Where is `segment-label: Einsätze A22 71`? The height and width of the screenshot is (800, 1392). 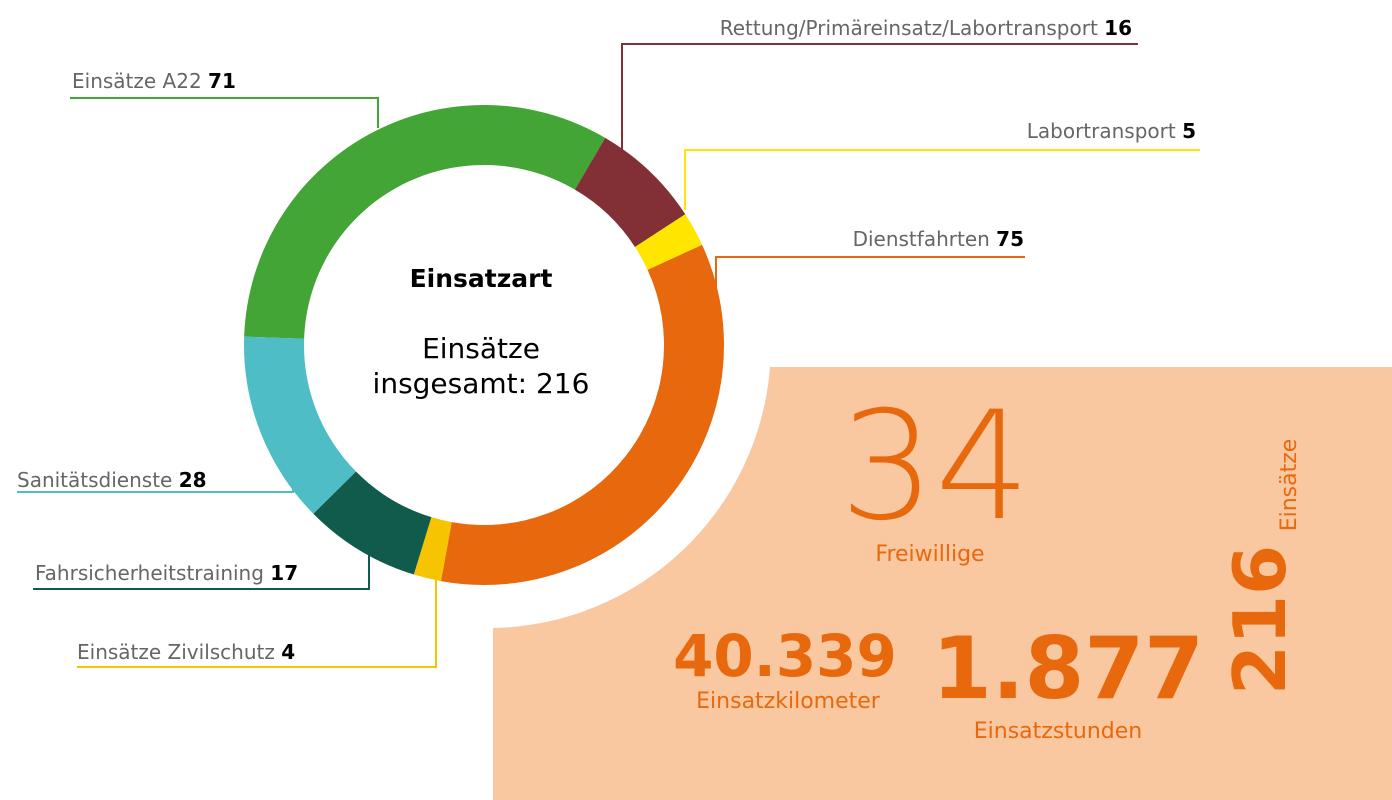
segment-label: Einsätze A22 71 is located at coordinates (154, 81).